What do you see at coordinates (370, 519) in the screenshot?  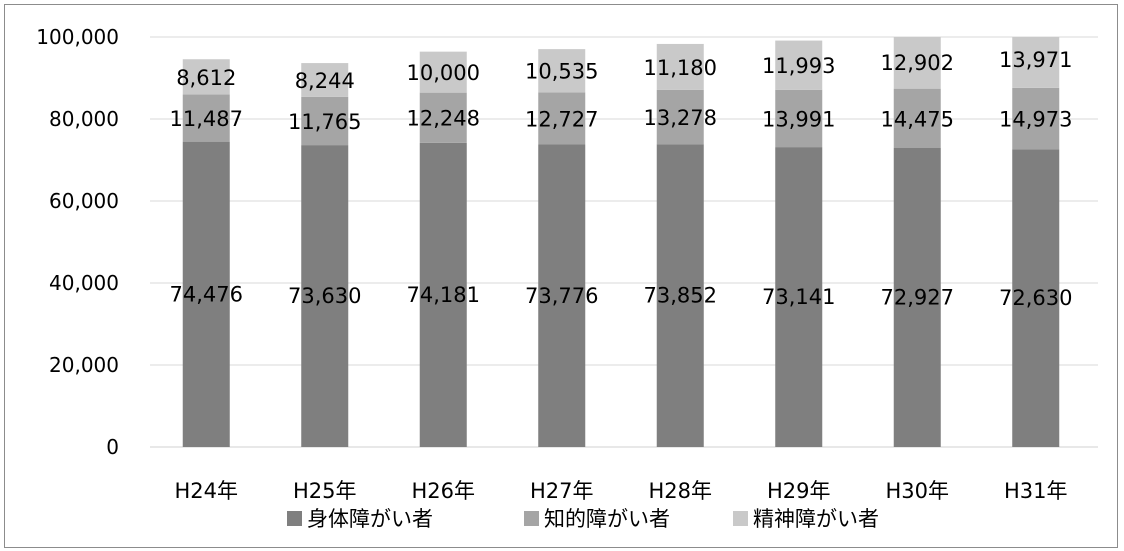 I see `legend-label: 身体障がい者` at bounding box center [370, 519].